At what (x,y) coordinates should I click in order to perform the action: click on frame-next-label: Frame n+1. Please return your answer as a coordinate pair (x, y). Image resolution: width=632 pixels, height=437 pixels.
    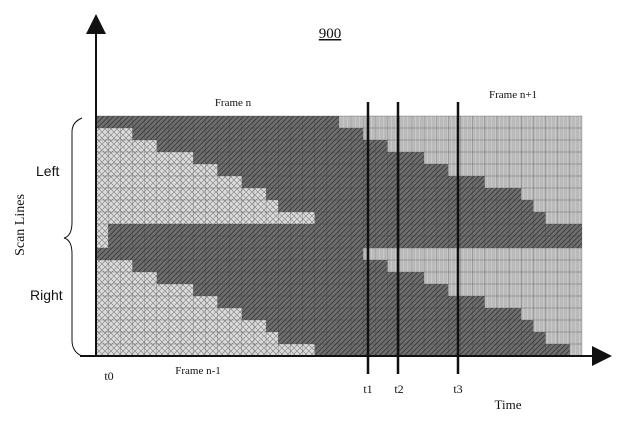
    Looking at the image, I should click on (513, 95).